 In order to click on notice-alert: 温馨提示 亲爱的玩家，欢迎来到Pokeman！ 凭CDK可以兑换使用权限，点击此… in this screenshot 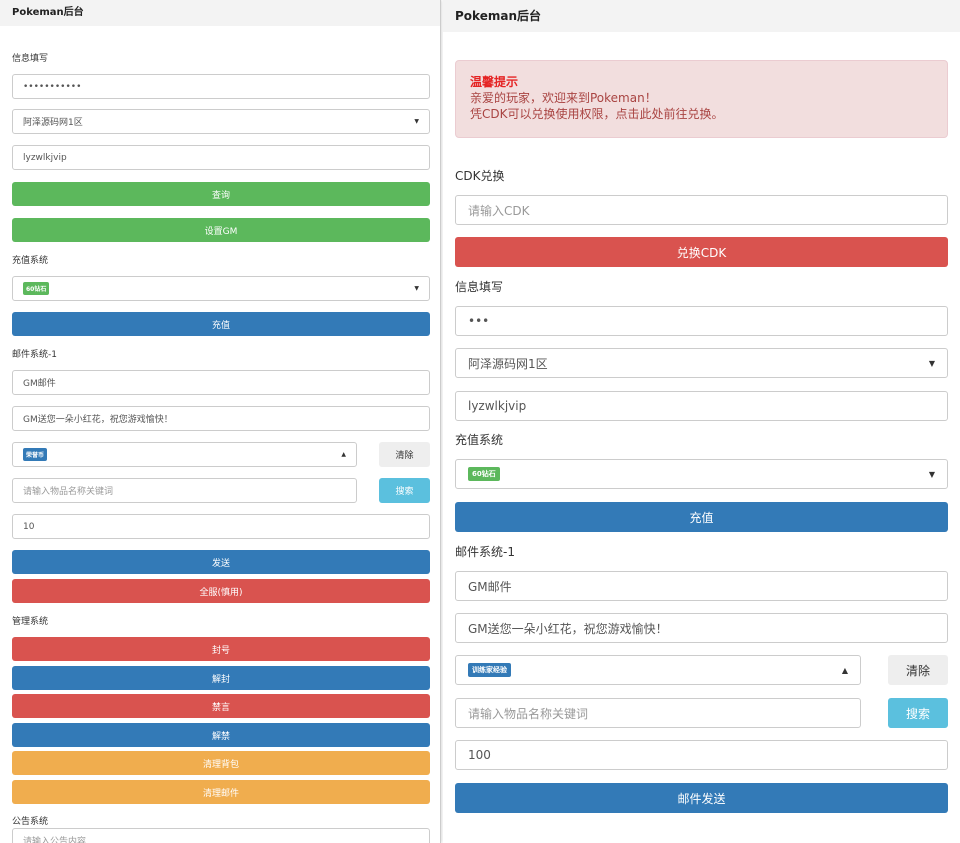, I will do `click(701, 99)`.